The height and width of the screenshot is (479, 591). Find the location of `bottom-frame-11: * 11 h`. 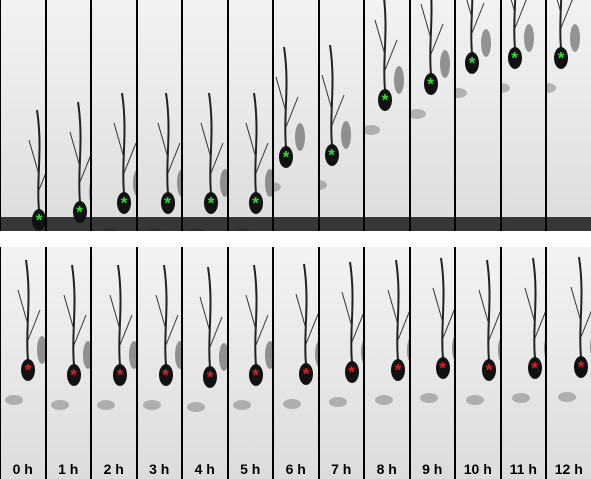

bottom-frame-11: * 11 h is located at coordinates (523, 363).